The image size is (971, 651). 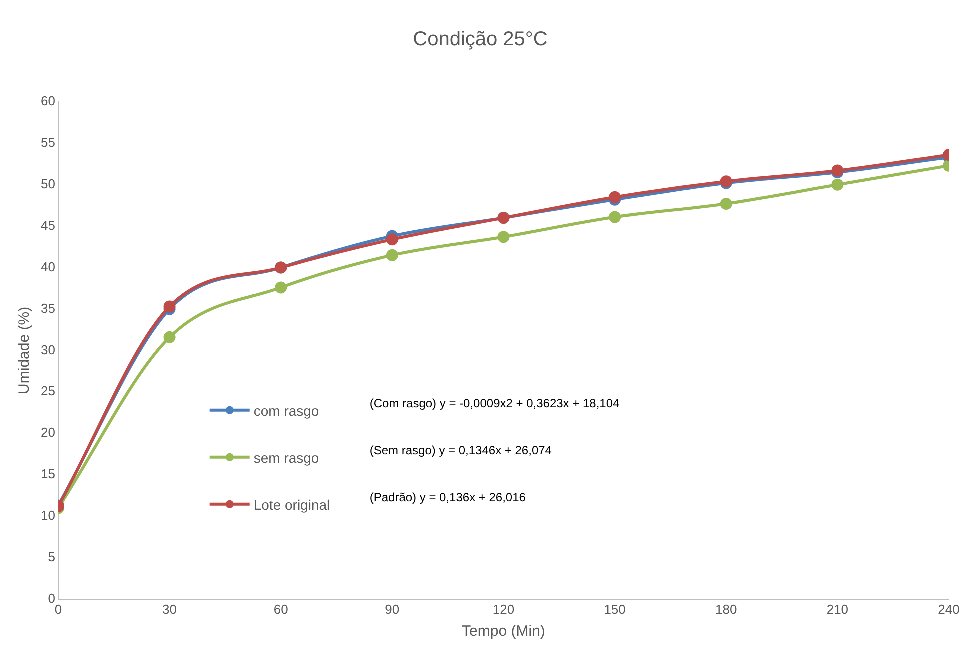 What do you see at coordinates (170, 609) in the screenshot?
I see `x-tick-label: 30` at bounding box center [170, 609].